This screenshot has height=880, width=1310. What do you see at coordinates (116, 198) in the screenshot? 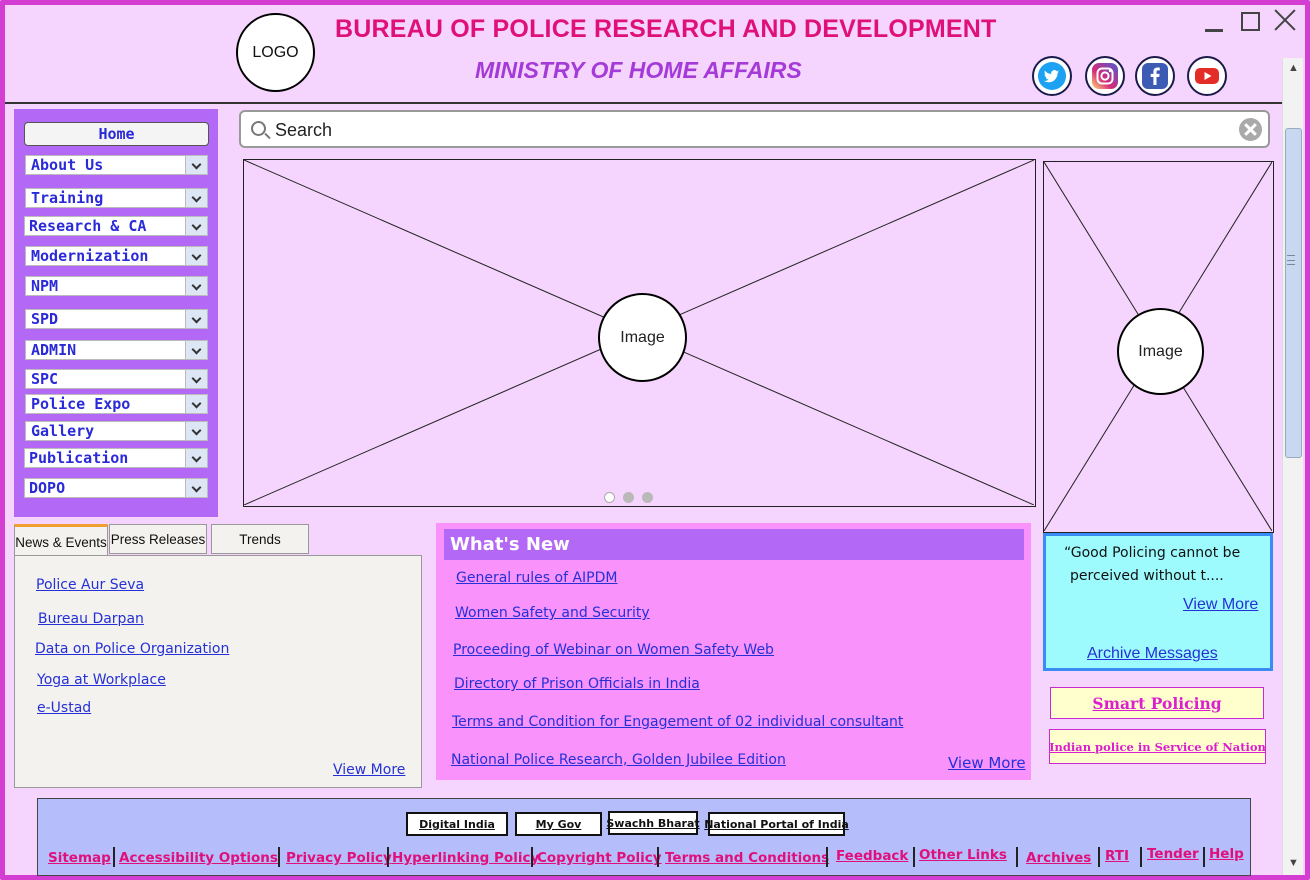
I see `nav-item-training: Training` at bounding box center [116, 198].